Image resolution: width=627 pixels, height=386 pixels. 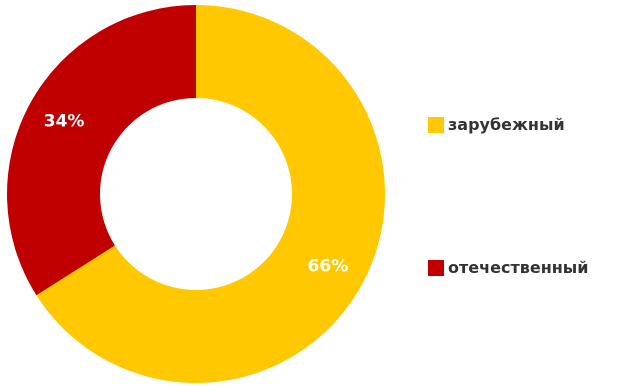 What do you see at coordinates (328, 267) in the screenshot?
I see `slice-value-label-foreign: 66%` at bounding box center [328, 267].